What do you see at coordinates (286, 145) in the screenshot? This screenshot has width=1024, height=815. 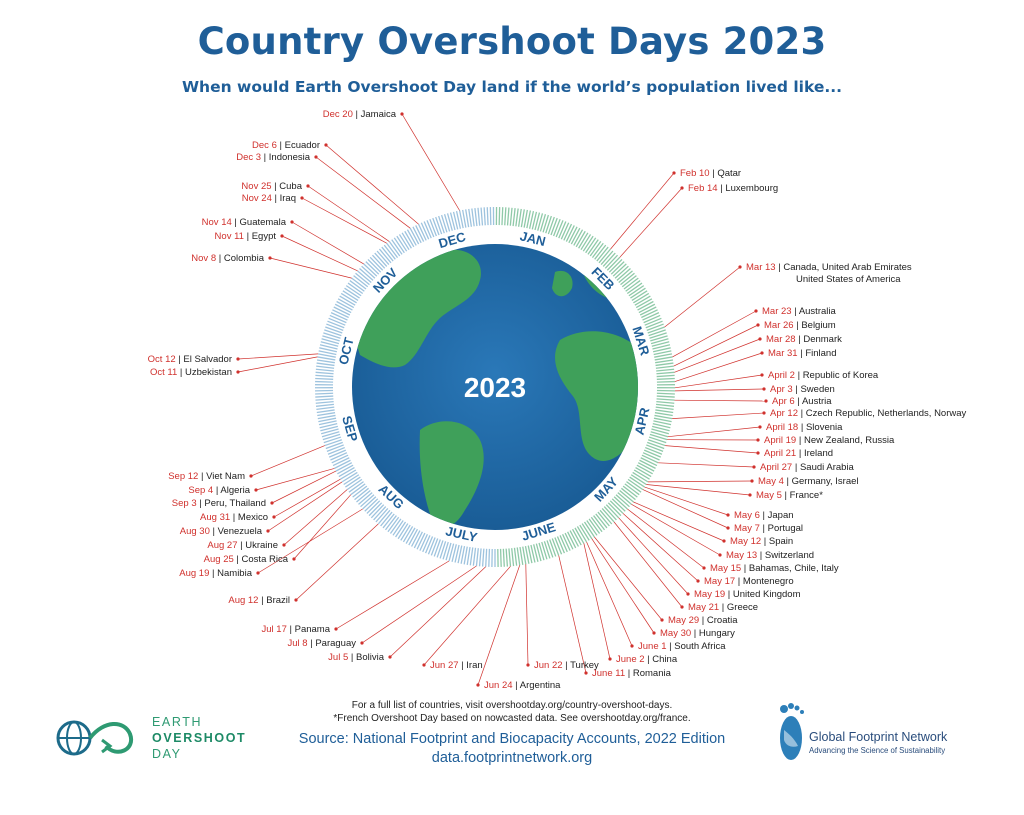 I see `country-label: Dec 6 | Ecuador` at bounding box center [286, 145].